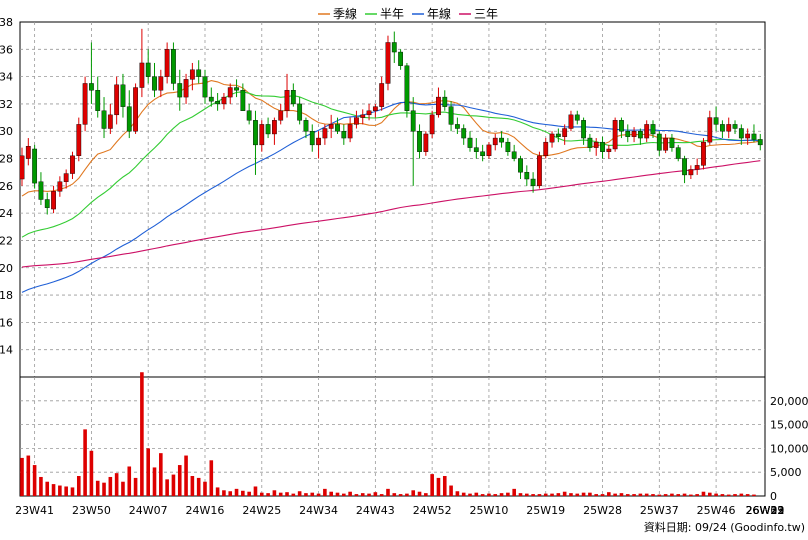  I want to click on x-tick-label: 26W03, so click(765, 510).